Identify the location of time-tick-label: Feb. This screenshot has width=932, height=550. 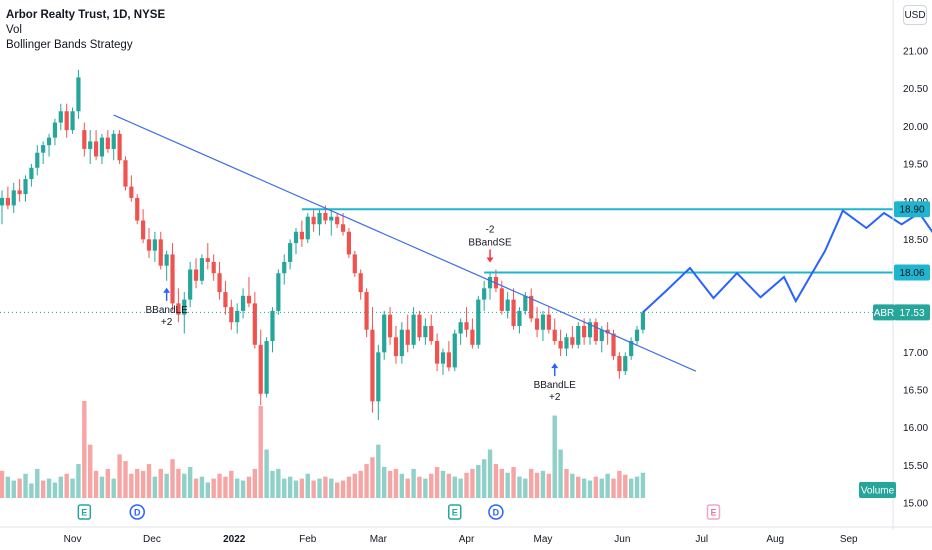
(308, 539).